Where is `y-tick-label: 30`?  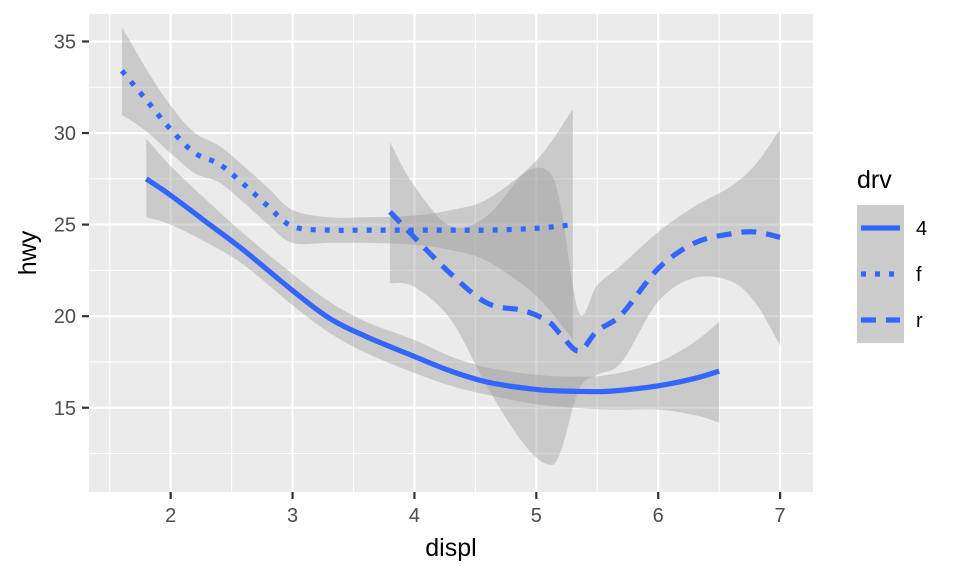 y-tick-label: 30 is located at coordinates (65, 134).